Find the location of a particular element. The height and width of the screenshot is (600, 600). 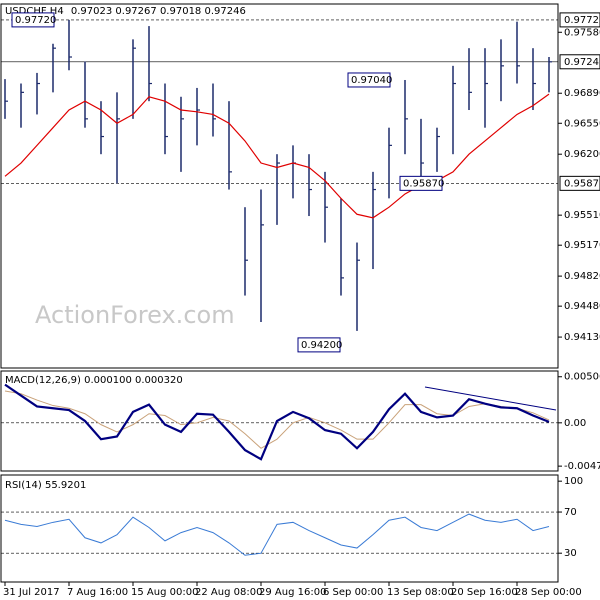

level-label: 0.97246 is located at coordinates (582, 62).